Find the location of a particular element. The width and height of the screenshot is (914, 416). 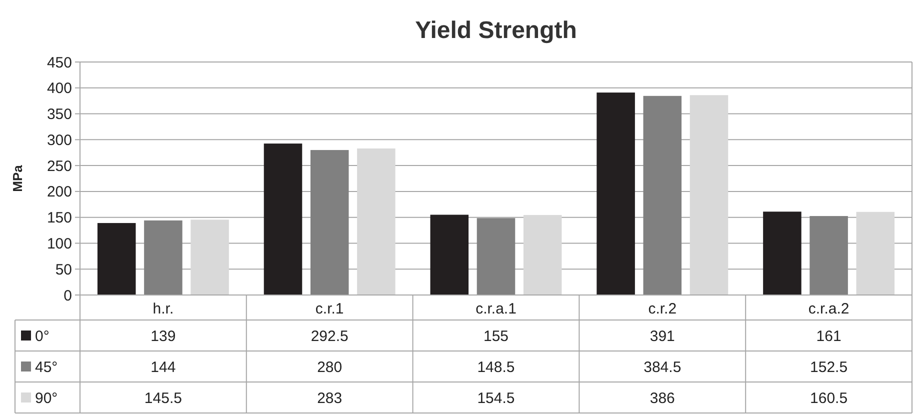

data-label: 155 is located at coordinates (496, 336).